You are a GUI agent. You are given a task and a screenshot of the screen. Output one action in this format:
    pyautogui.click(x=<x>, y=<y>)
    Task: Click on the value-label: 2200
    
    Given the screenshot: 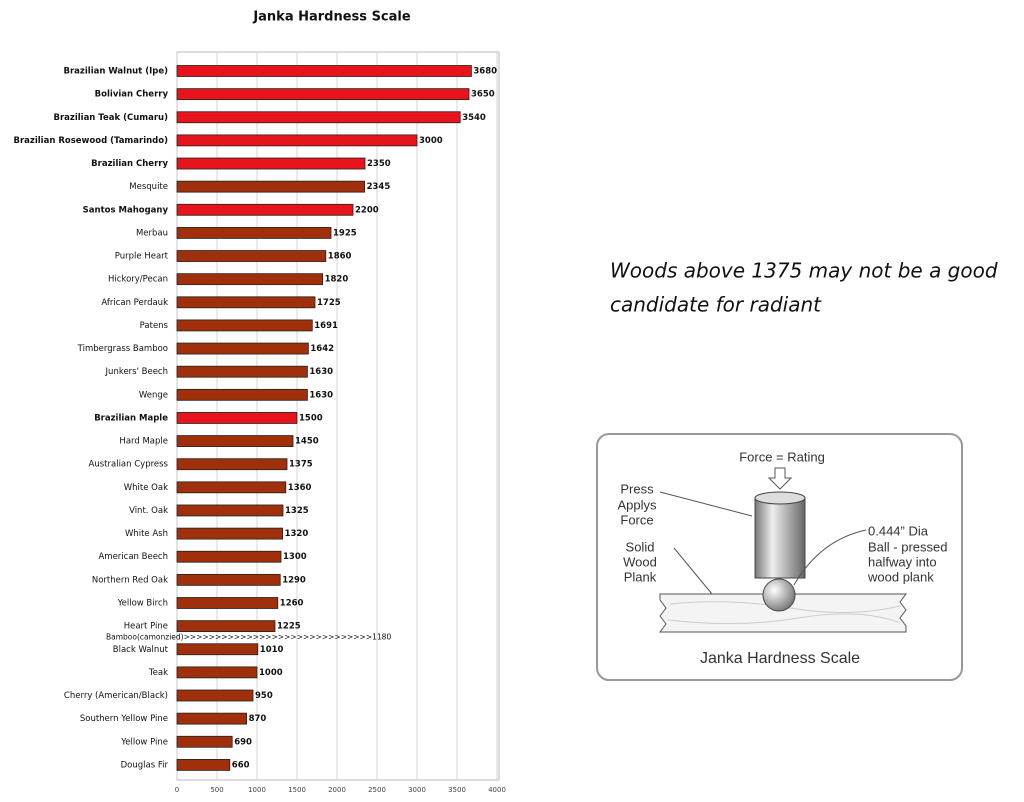 What is the action you would take?
    pyautogui.click(x=367, y=210)
    